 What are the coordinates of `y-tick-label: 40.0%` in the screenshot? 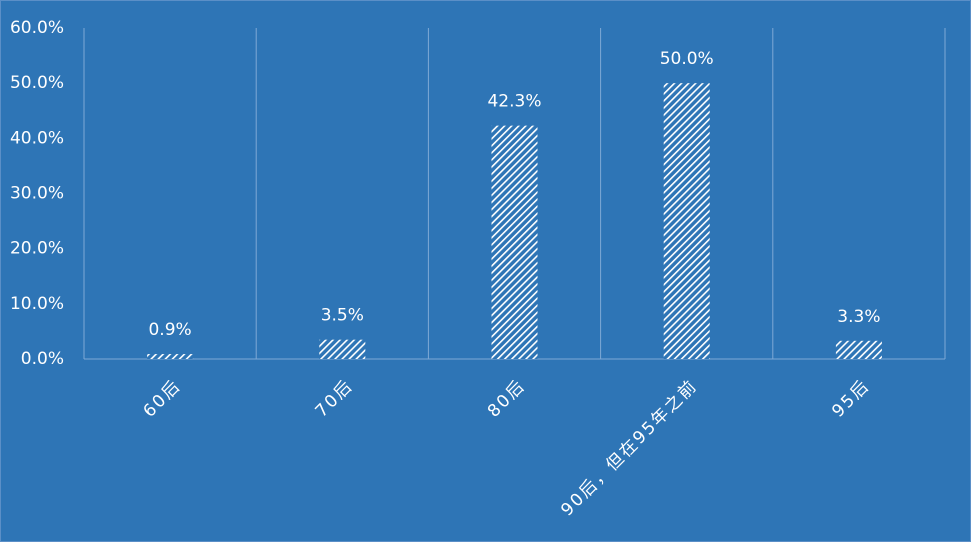 It's located at (37, 138).